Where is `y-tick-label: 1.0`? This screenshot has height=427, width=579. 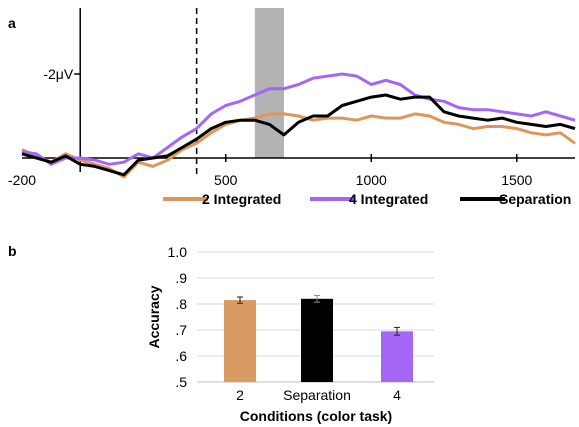 y-tick-label: 1.0 is located at coordinates (178, 252).